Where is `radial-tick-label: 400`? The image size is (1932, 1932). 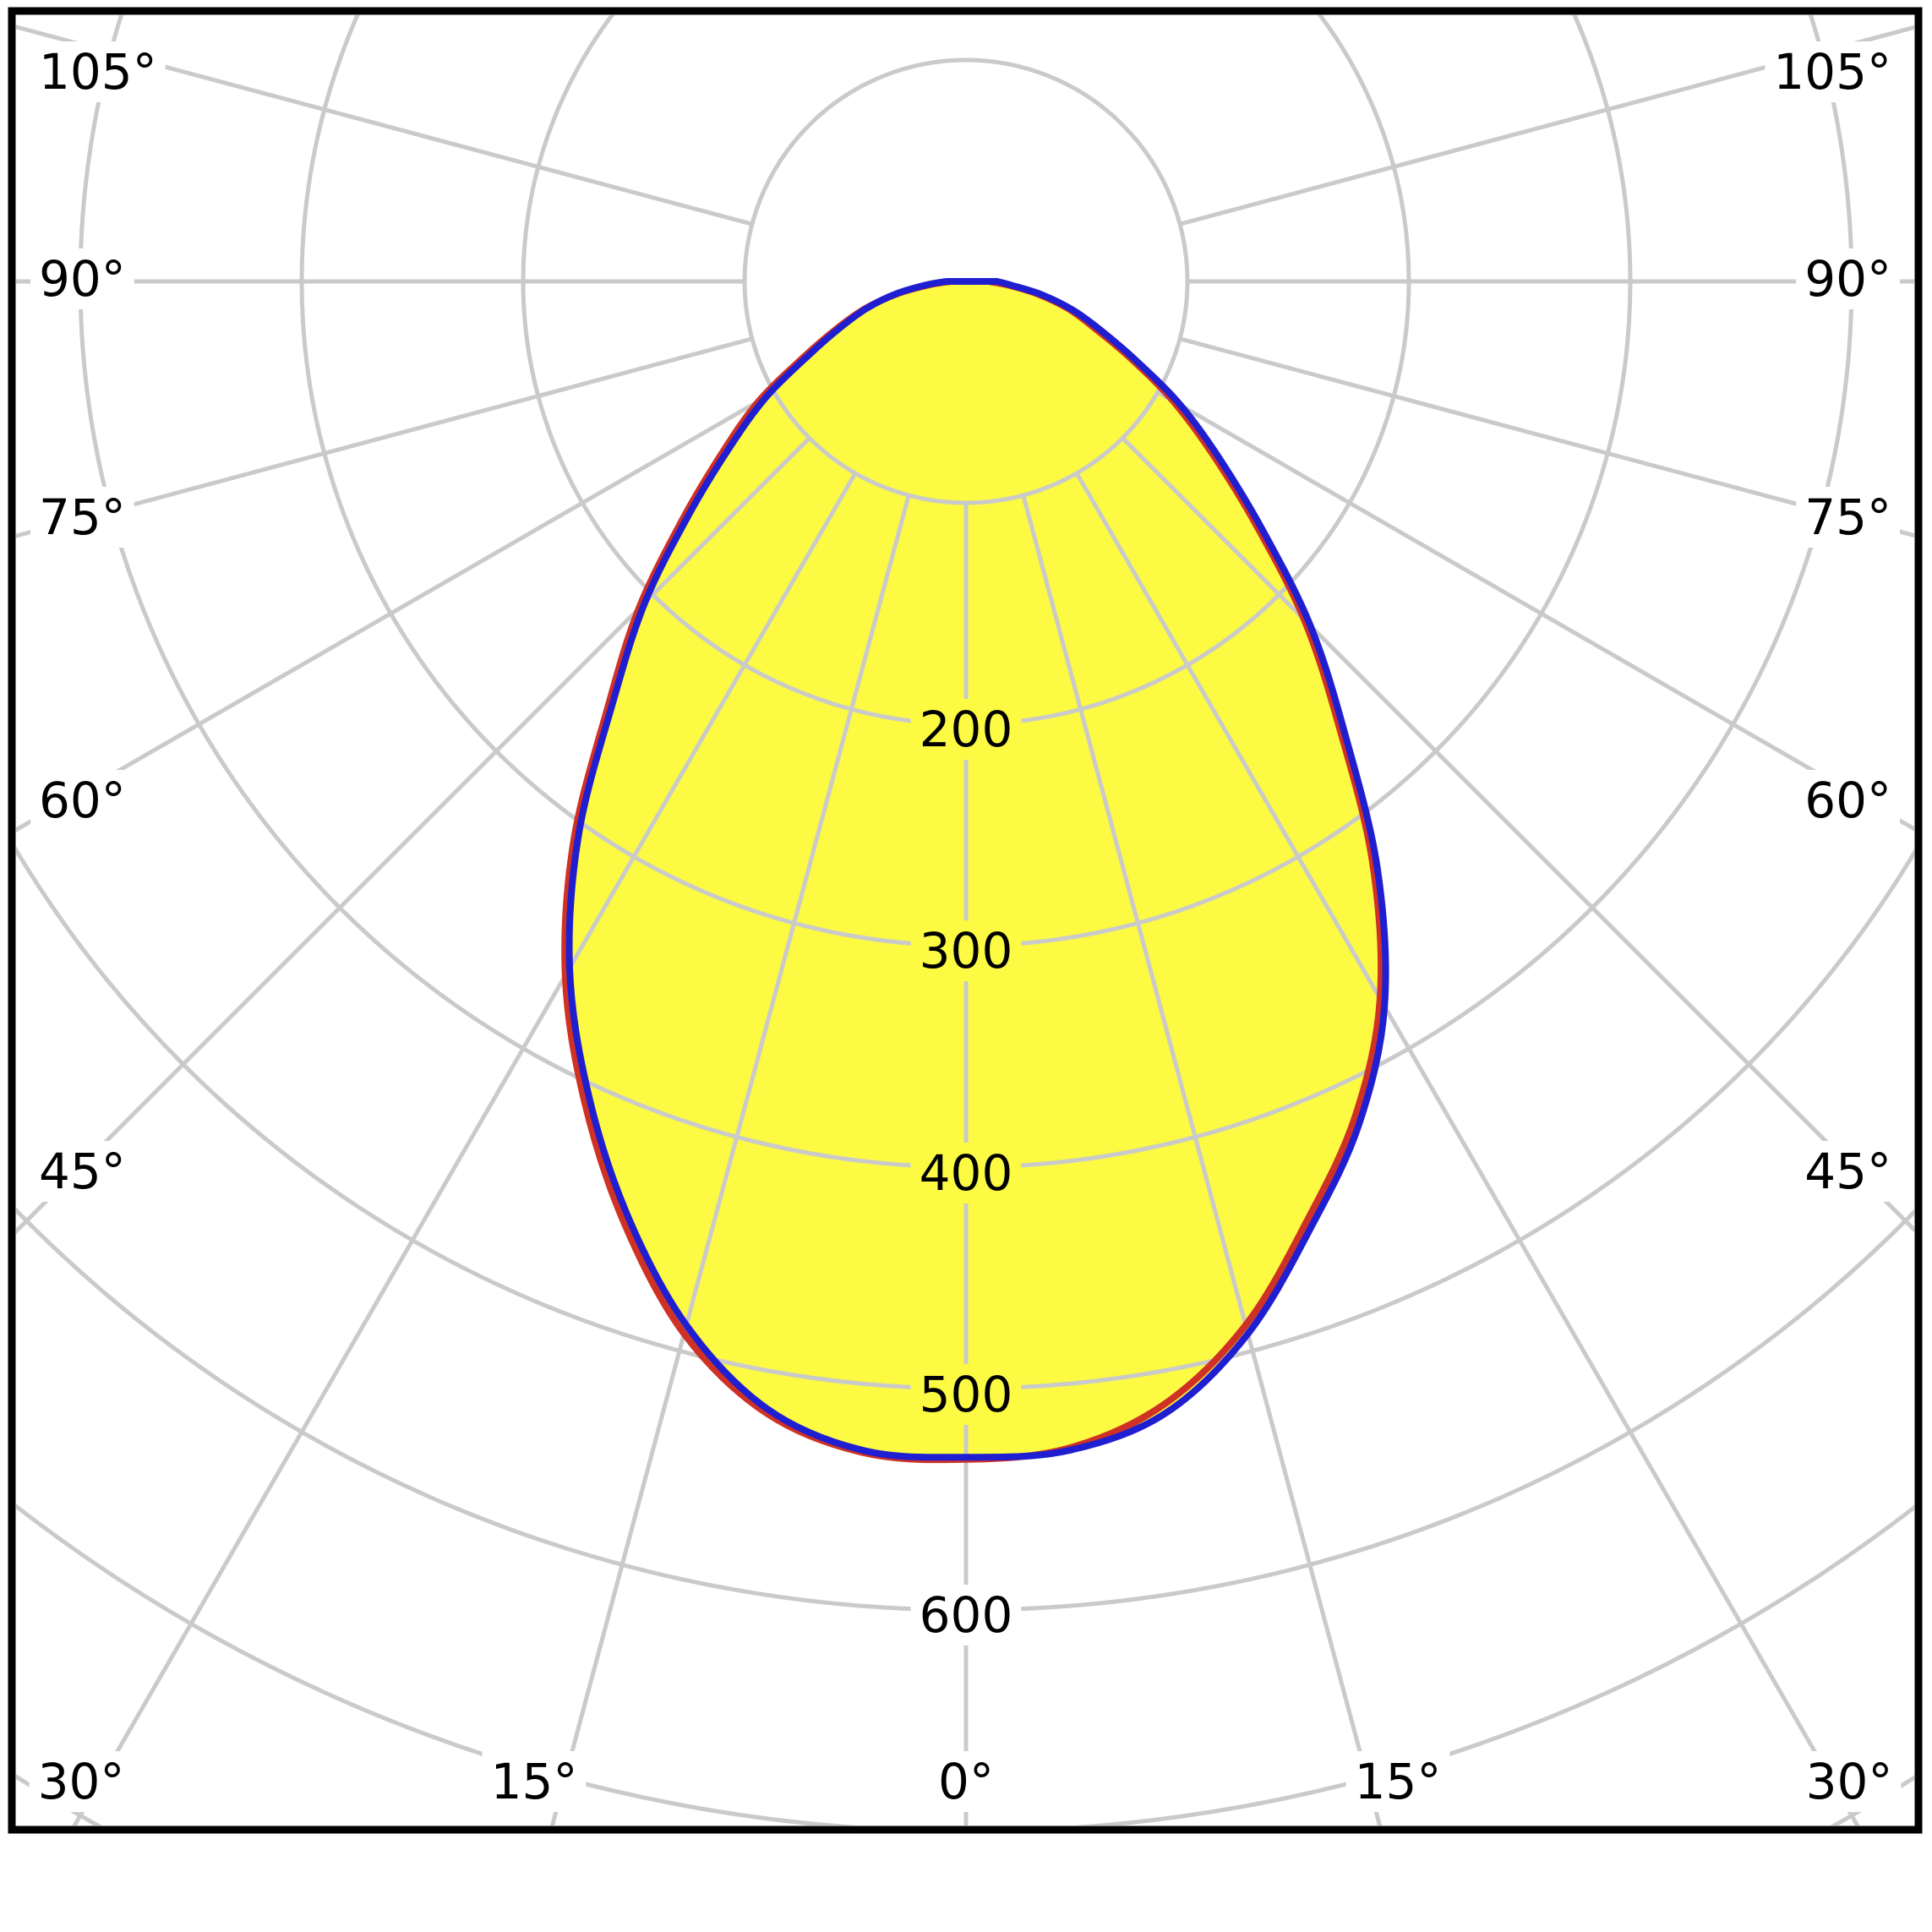
radial-tick-label: 400 is located at coordinates (966, 1173).